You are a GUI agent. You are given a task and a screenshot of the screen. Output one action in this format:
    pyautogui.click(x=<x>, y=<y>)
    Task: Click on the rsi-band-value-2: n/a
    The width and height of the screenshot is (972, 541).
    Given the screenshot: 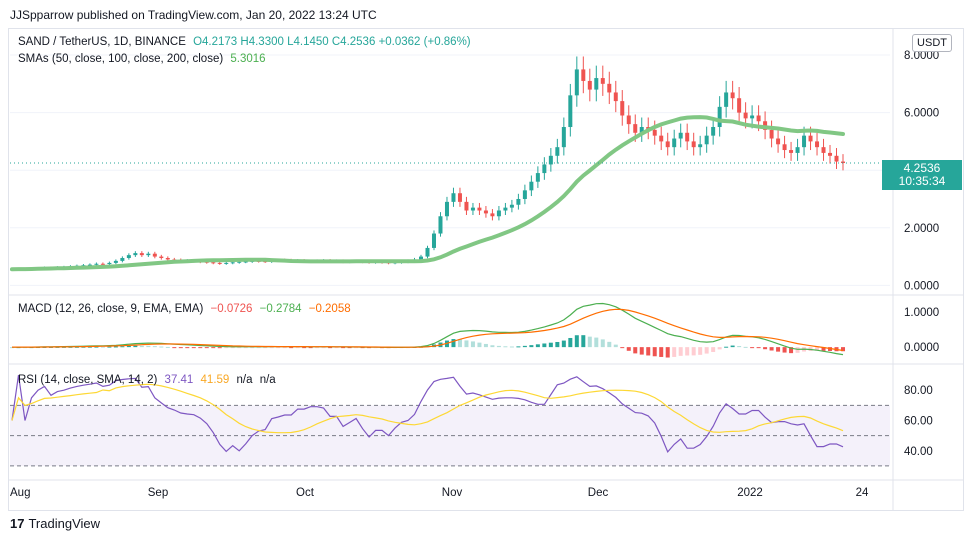 What is the action you would take?
    pyautogui.click(x=267, y=380)
    